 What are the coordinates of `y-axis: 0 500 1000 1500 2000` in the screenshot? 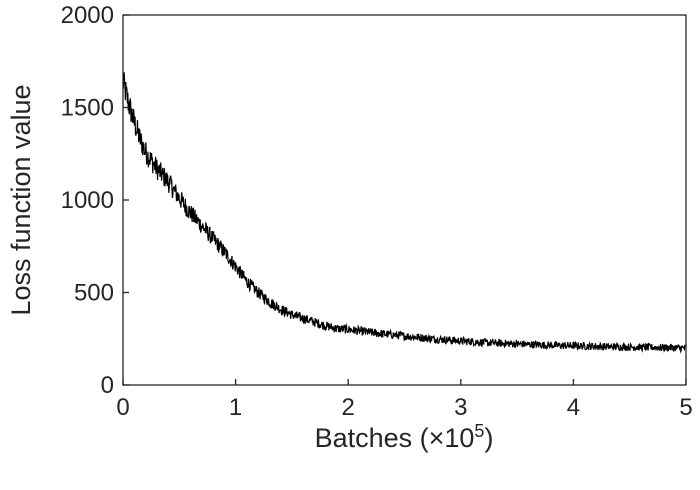 It's located at (95, 200).